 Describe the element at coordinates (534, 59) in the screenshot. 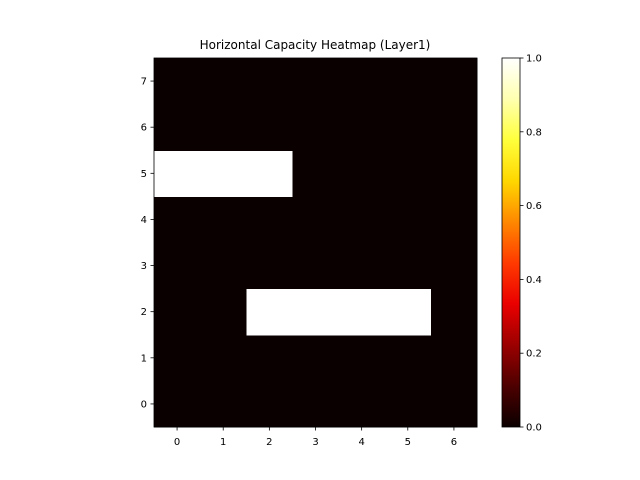

I see `colorbar-tick-label: 1.0` at that location.